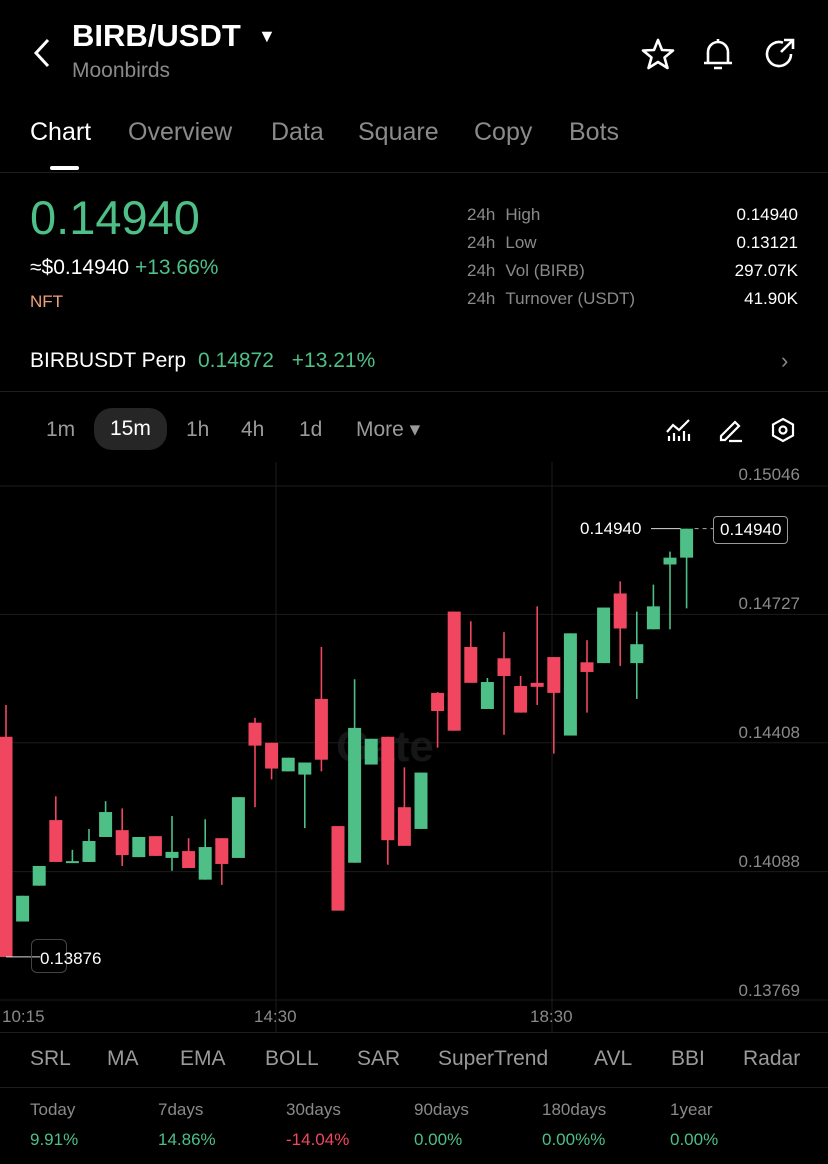 This screenshot has height=1164, width=828. What do you see at coordinates (198, 429) in the screenshot?
I see `interval-1h: 1h` at bounding box center [198, 429].